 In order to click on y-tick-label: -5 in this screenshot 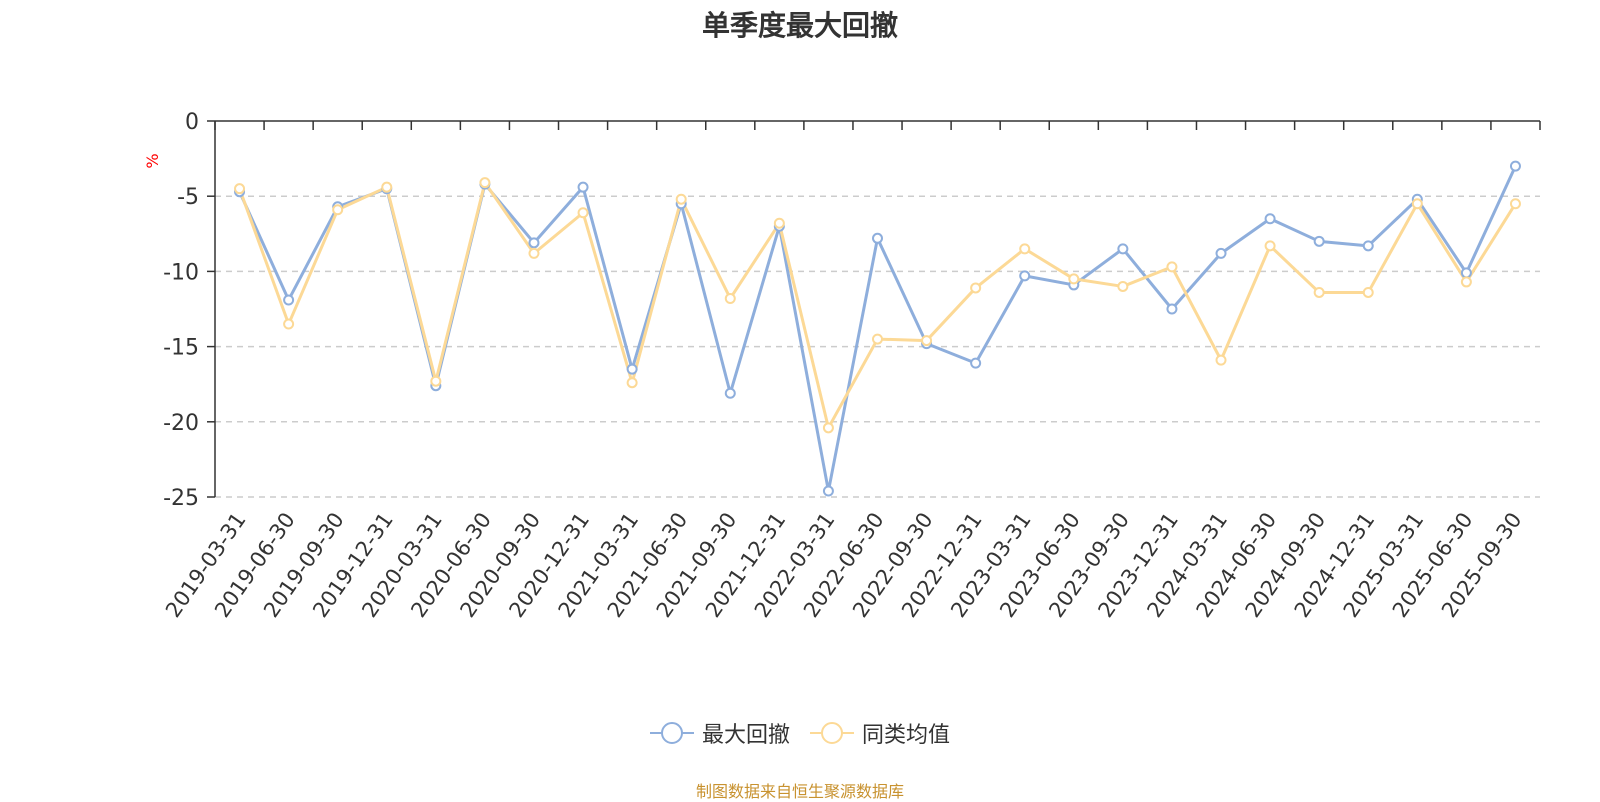, I will do `click(188, 197)`.